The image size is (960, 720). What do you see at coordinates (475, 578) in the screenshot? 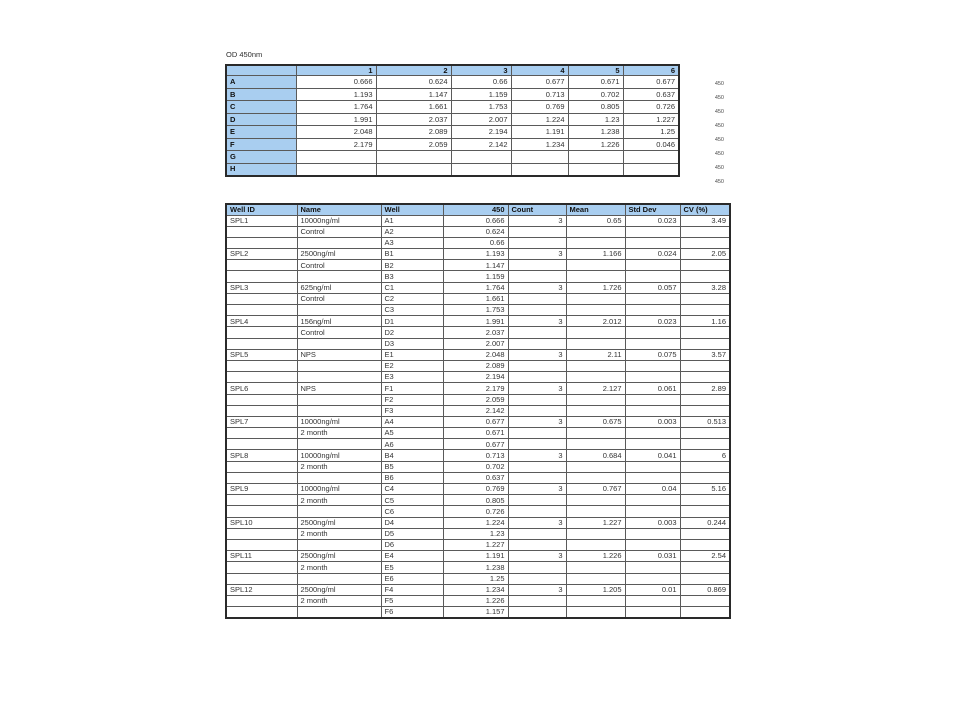
I see `results-cell: 1.25` at bounding box center [475, 578].